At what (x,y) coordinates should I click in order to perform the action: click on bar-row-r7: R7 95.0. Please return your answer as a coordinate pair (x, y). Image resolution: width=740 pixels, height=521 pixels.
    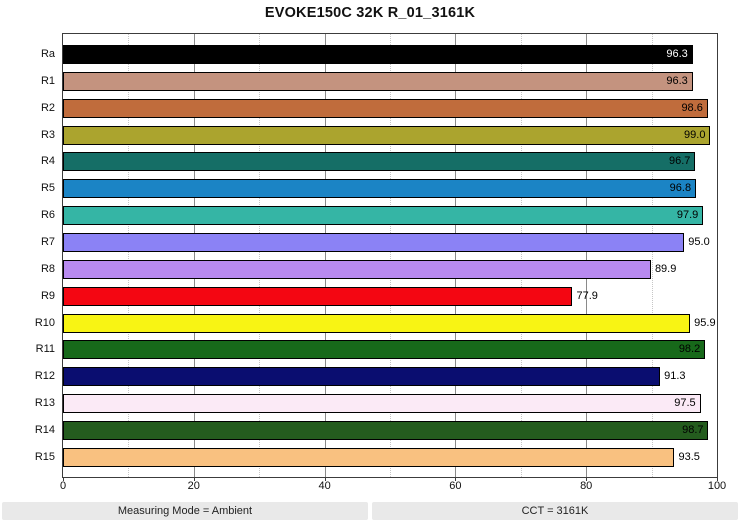
    Looking at the image, I should click on (379, 243).